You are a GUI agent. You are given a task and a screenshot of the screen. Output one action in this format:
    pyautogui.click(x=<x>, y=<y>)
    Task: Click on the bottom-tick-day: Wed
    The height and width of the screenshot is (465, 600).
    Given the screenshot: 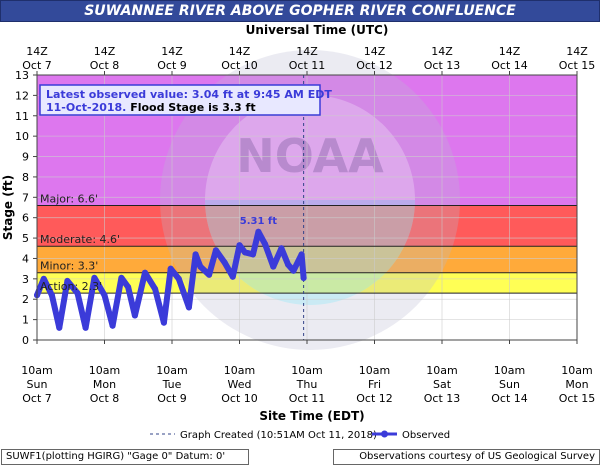 What is the action you would take?
    pyautogui.click(x=240, y=384)
    